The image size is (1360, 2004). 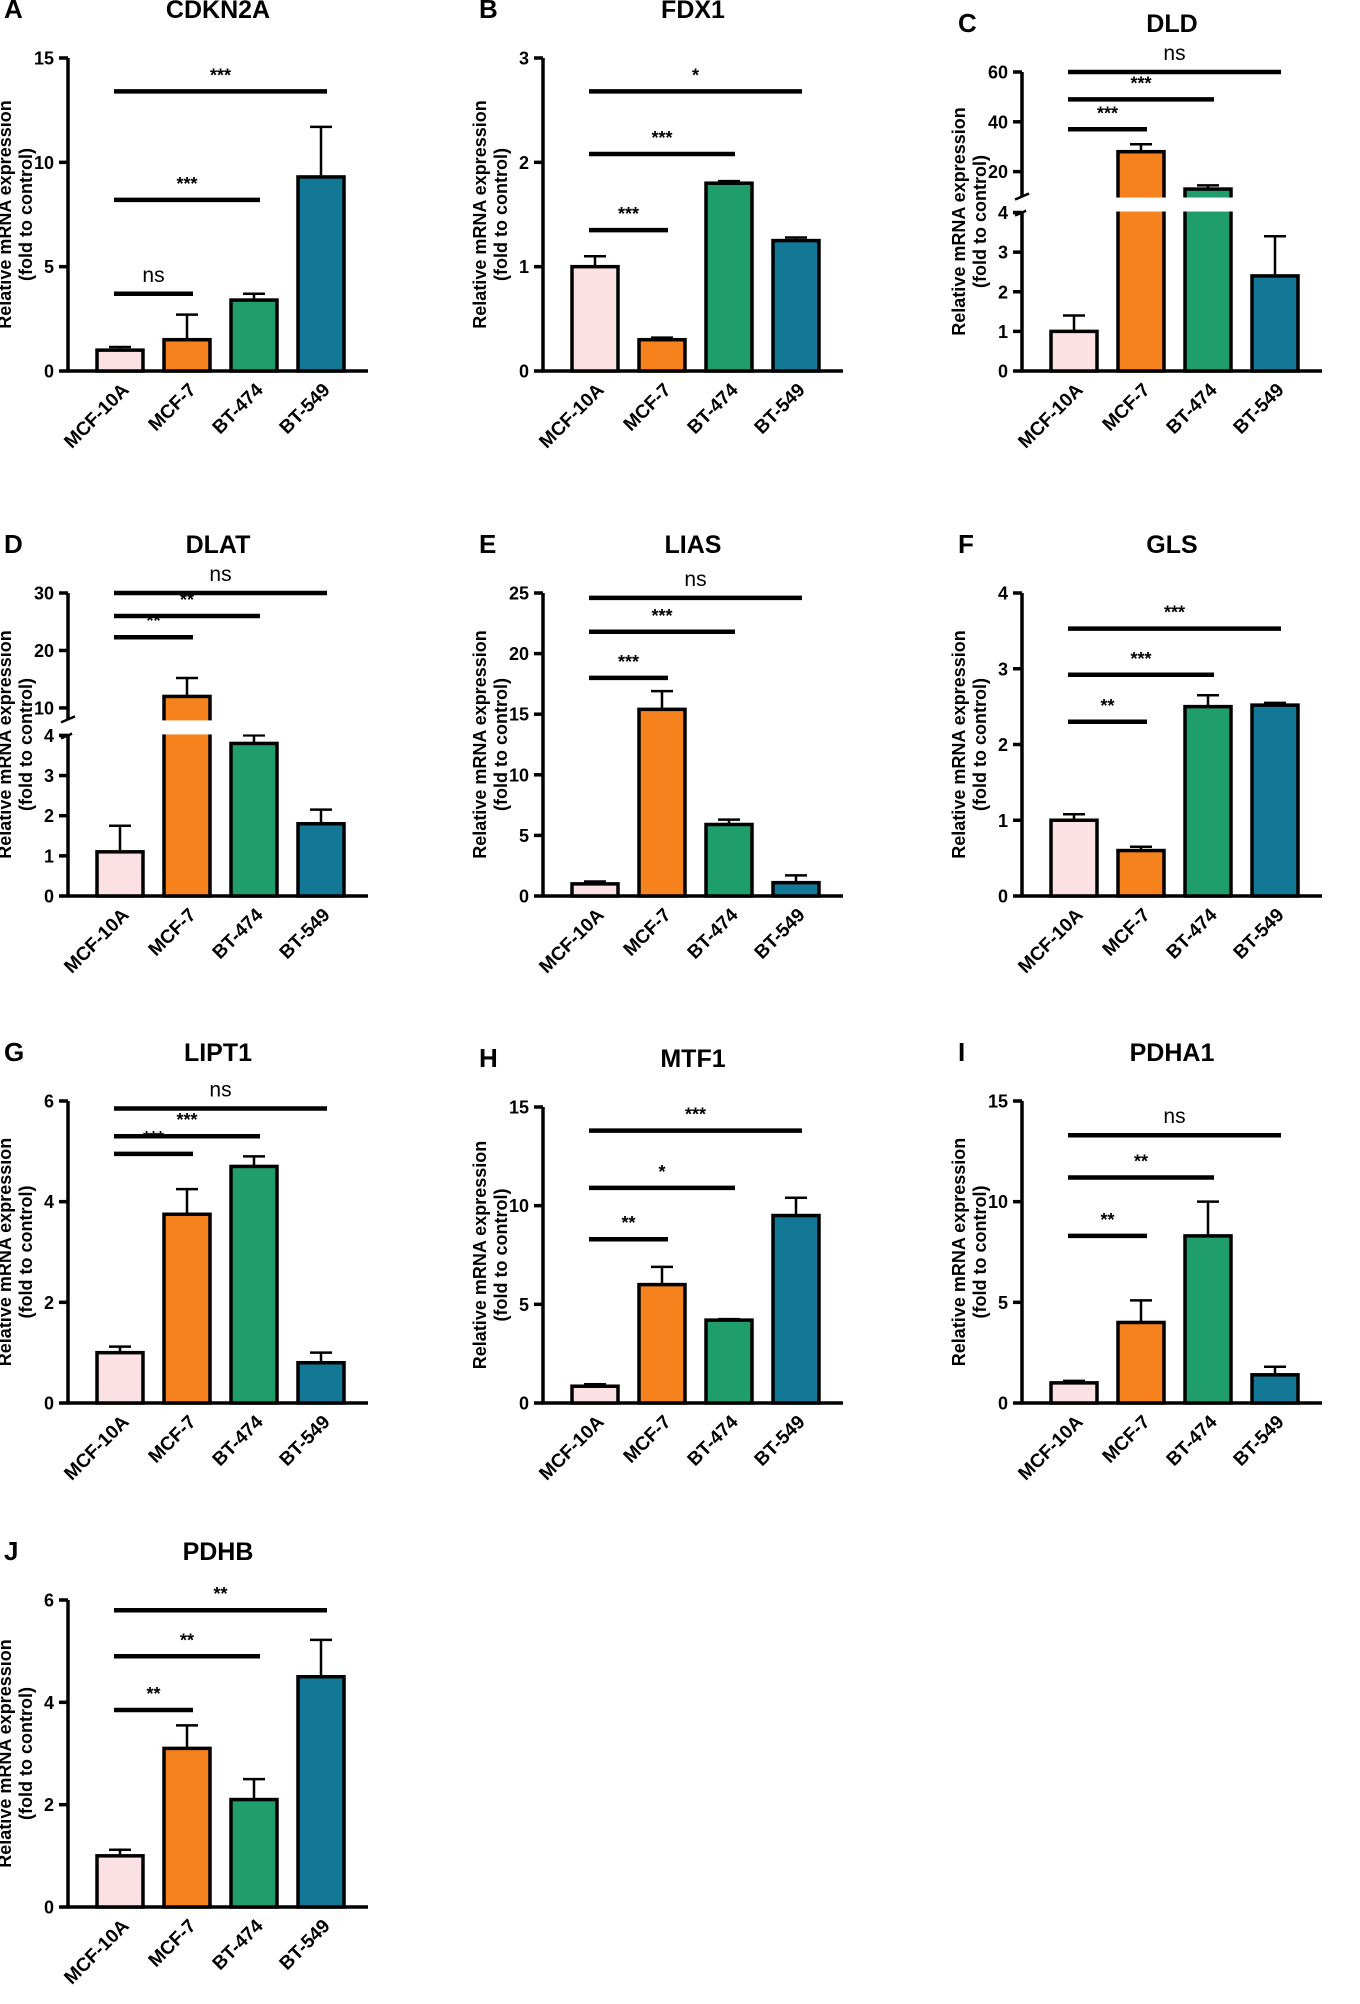 I want to click on chart-title: DLAT, so click(x=218, y=545).